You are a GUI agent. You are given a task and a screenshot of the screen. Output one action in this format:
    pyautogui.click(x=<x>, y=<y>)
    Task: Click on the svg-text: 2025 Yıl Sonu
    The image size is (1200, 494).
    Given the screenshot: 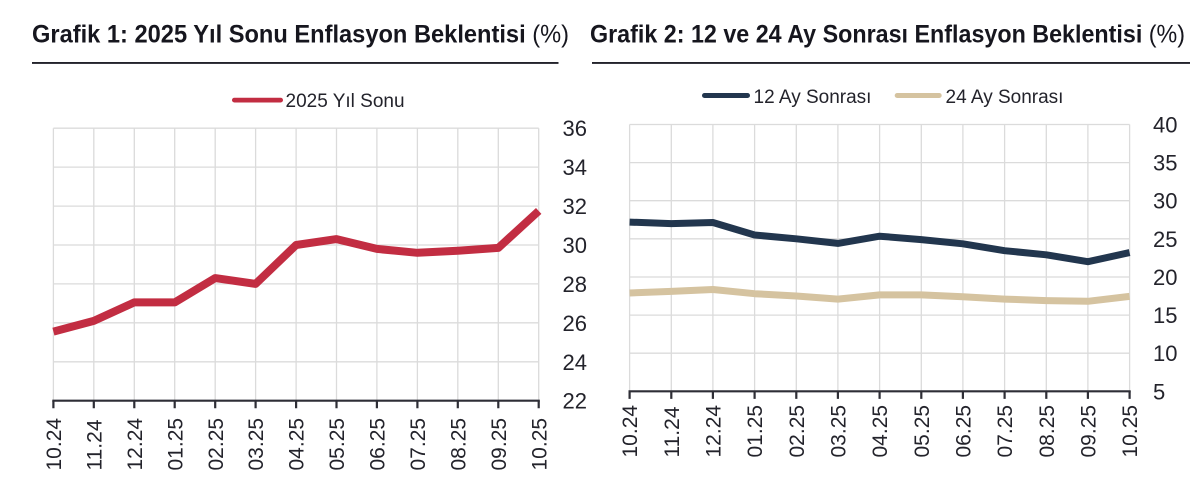 What is the action you would take?
    pyautogui.click(x=345, y=101)
    